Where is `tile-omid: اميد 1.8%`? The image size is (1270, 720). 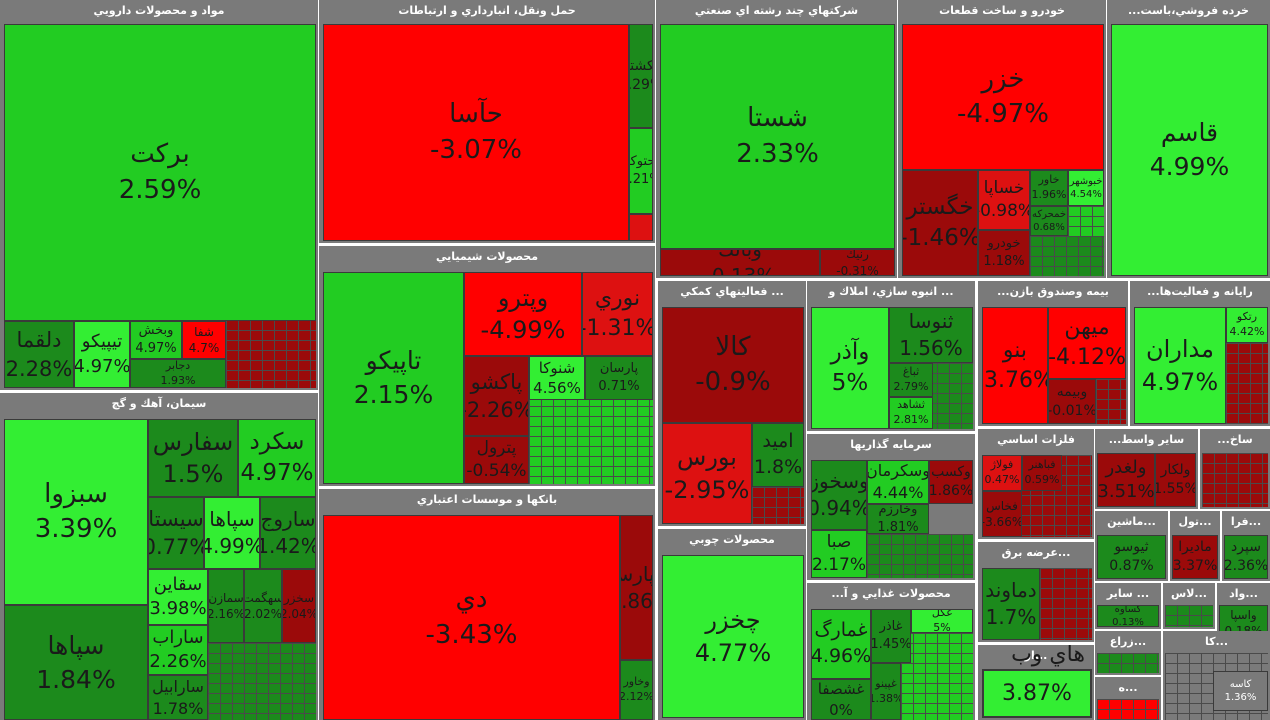 tile-omid: اميد 1.8% is located at coordinates (778, 455).